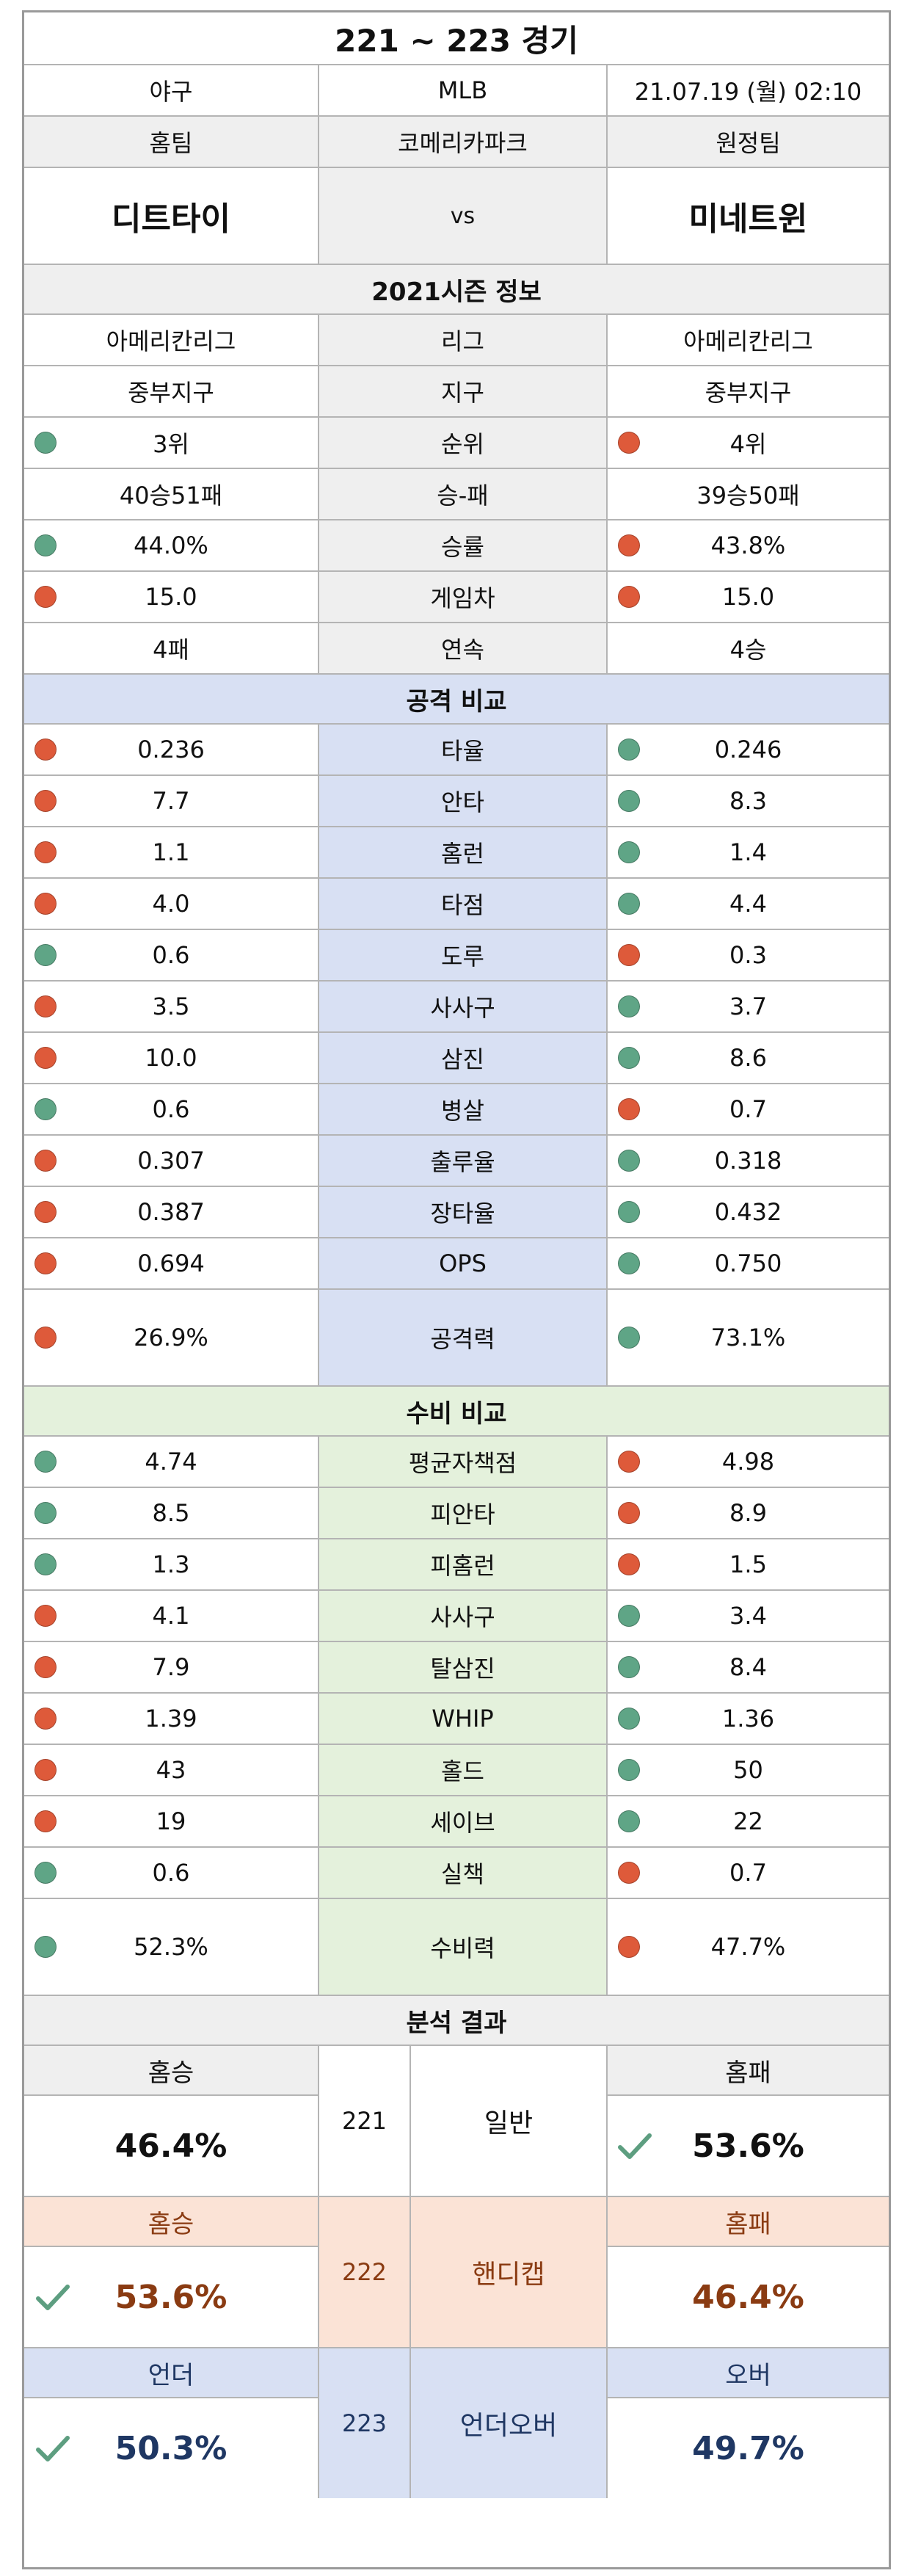 The image size is (910, 2576). I want to click on attack-stat-label: 출루율, so click(462, 1162).